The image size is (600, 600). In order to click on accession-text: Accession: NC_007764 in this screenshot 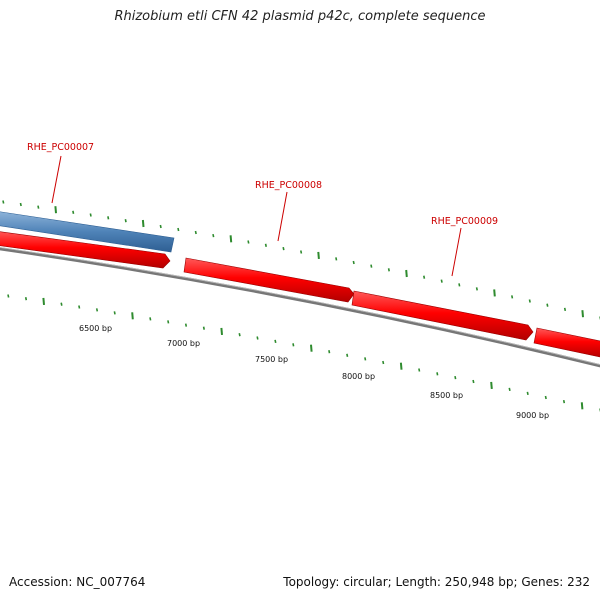, I will do `click(77, 582)`.